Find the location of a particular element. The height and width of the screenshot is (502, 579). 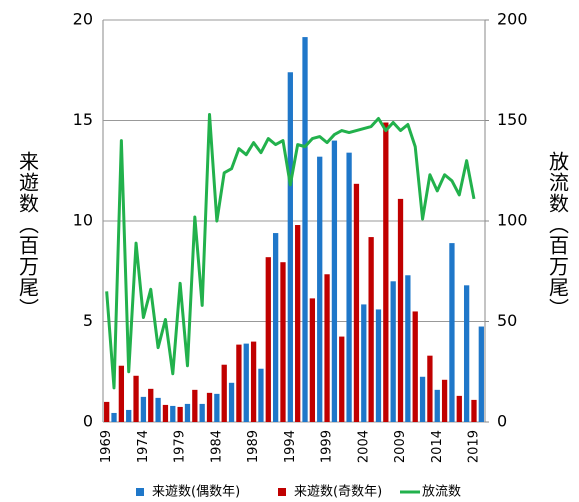

y-tick-label: 20 is located at coordinates (83, 19).